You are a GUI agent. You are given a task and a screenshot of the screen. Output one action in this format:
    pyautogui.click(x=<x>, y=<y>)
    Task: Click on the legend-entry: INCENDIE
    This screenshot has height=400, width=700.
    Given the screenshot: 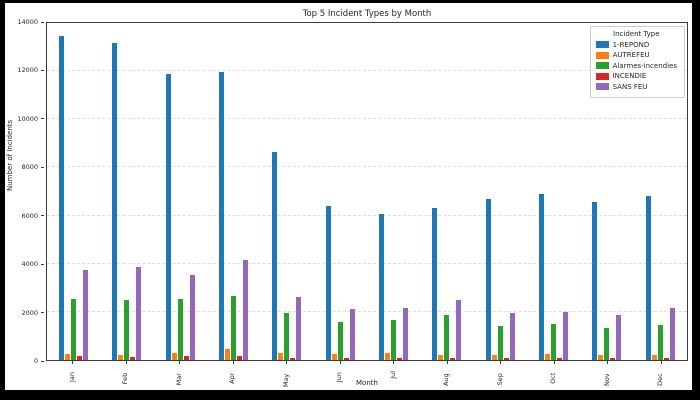 What is the action you would take?
    pyautogui.click(x=636, y=76)
    